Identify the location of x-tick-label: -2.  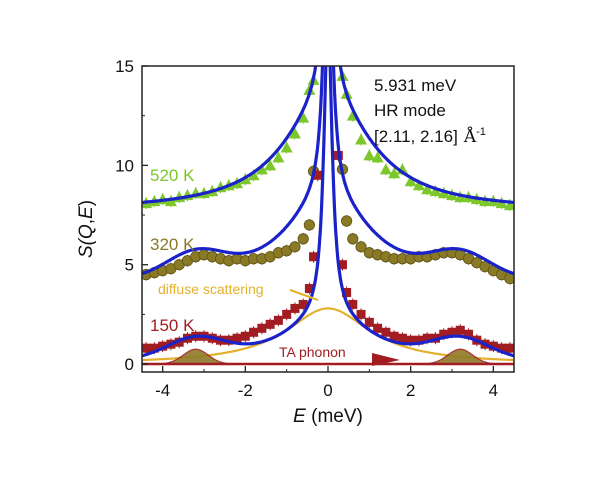
(245, 390).